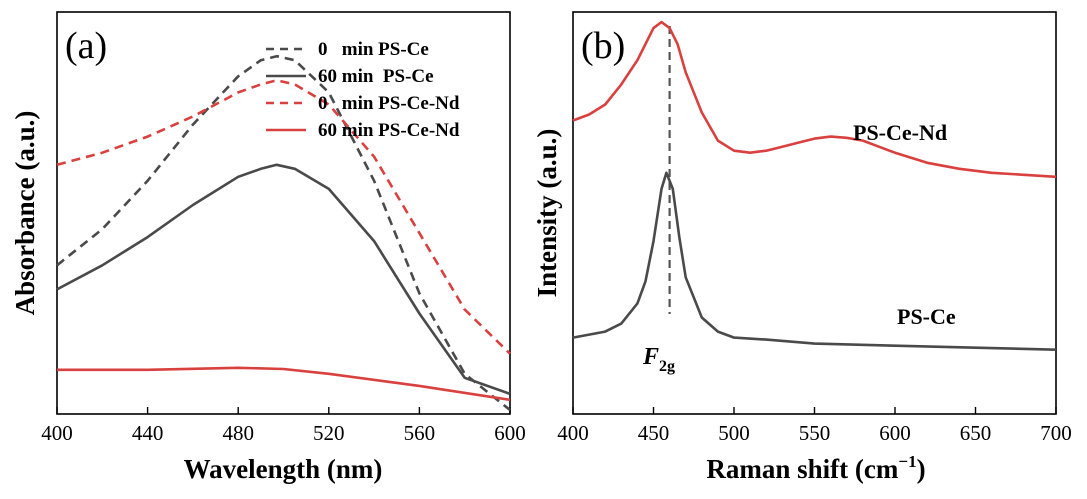 The image size is (1087, 499). Describe the element at coordinates (976, 433) in the screenshot. I see `panel-b-x-tick-label: 650` at that location.